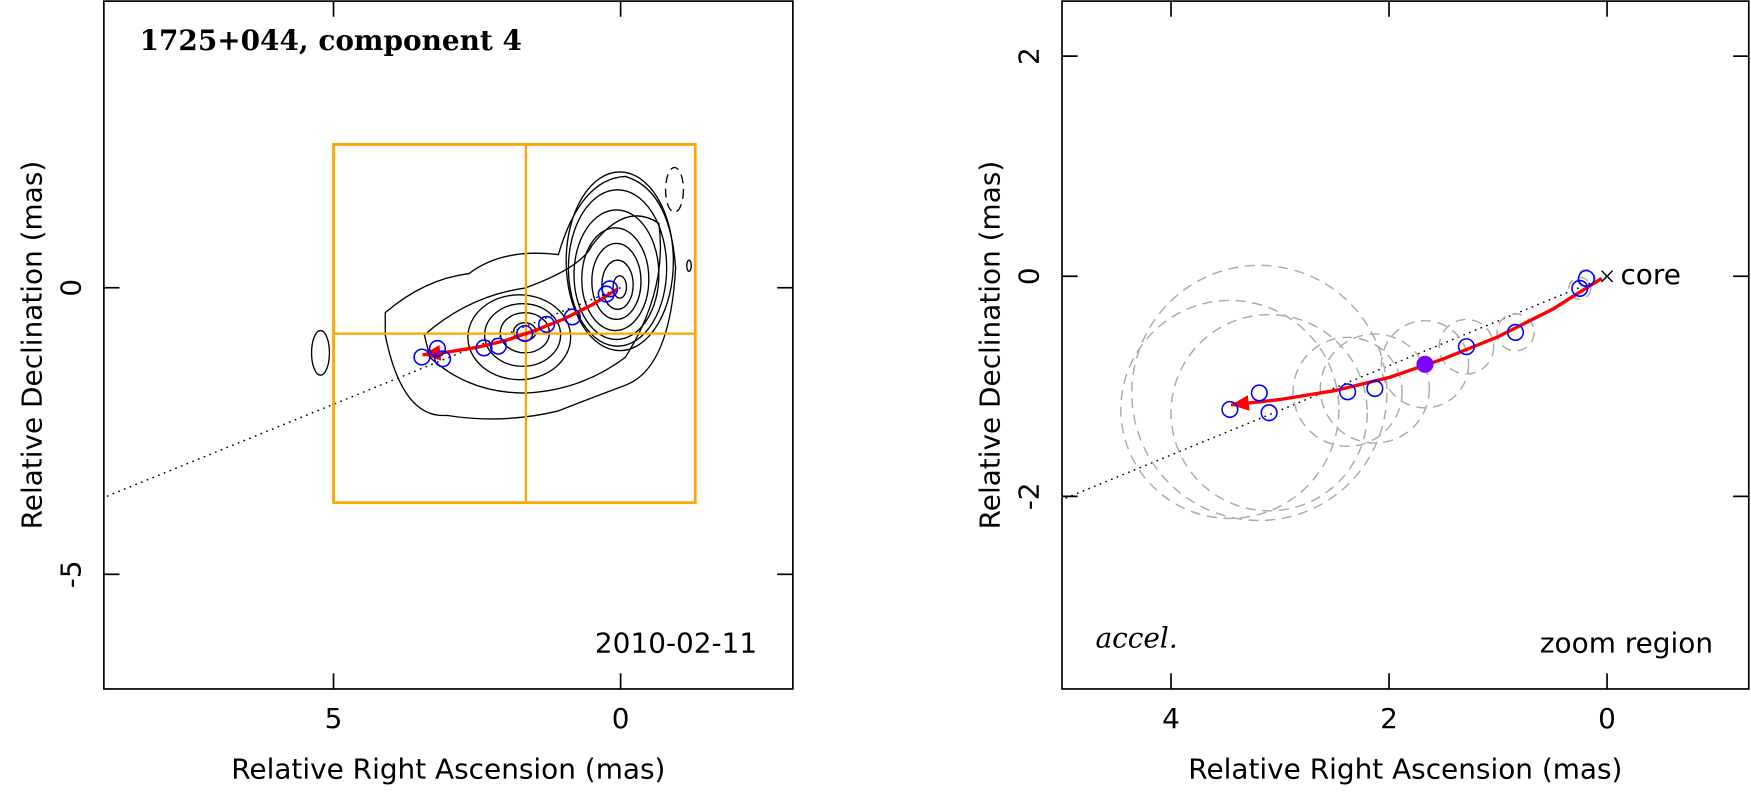  What do you see at coordinates (334, 718) in the screenshot?
I see `x-tick-label: 5` at bounding box center [334, 718].